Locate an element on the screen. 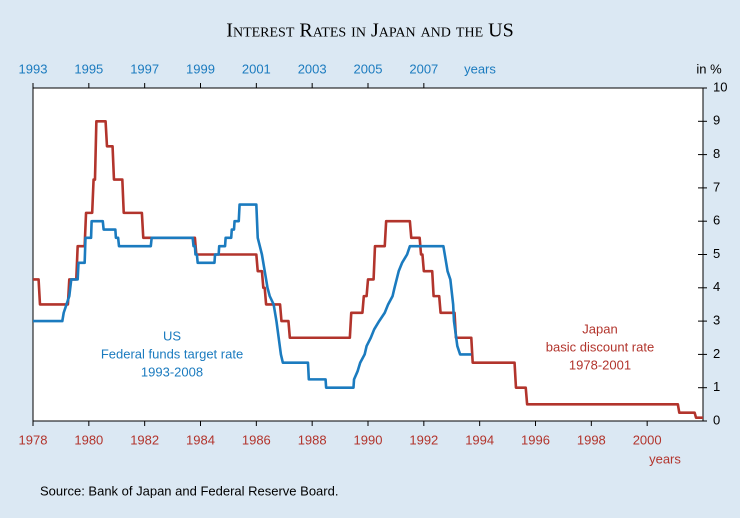  y-tick-label: 8 is located at coordinates (716, 153).